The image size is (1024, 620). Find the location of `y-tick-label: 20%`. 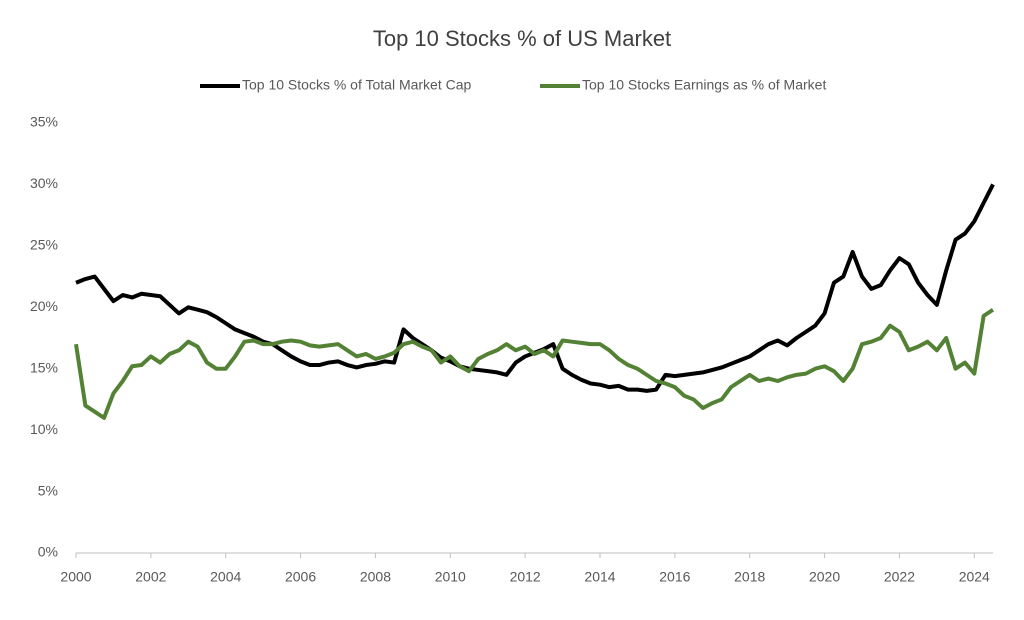

y-tick-label: 20% is located at coordinates (44, 306).